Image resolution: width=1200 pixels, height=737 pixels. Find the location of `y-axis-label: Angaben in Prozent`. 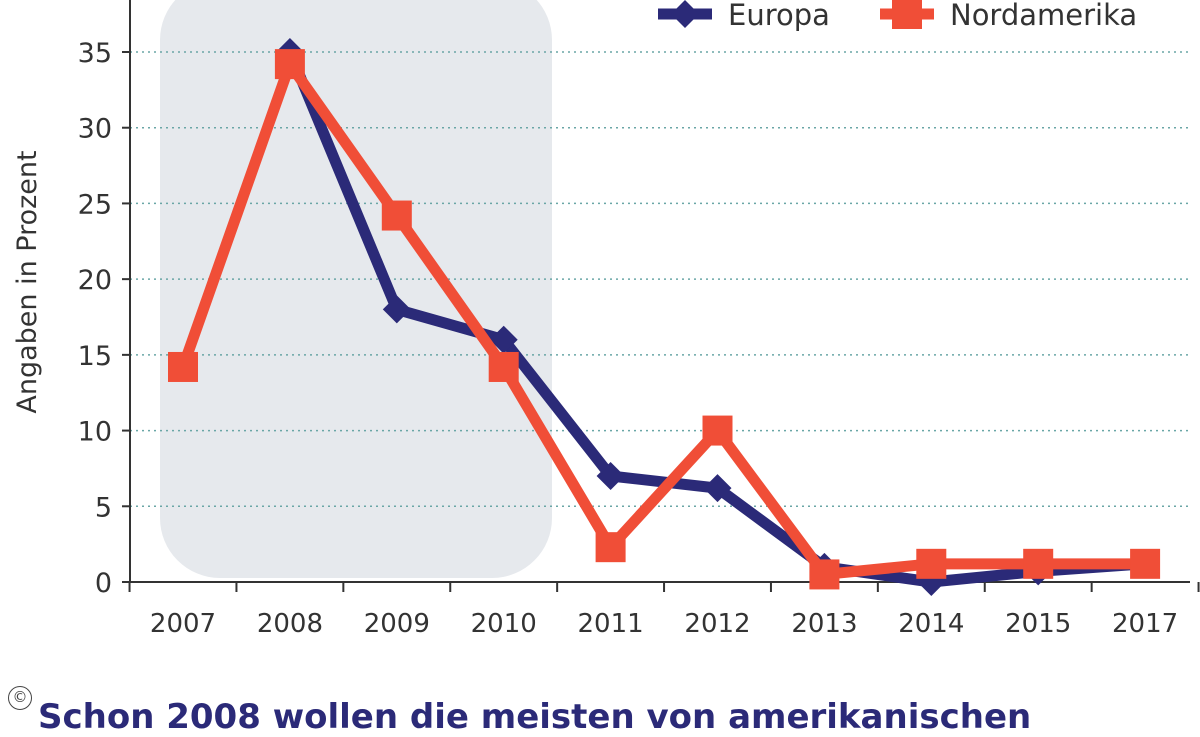

y-axis-label: Angaben in Prozent is located at coordinates (27, 281).